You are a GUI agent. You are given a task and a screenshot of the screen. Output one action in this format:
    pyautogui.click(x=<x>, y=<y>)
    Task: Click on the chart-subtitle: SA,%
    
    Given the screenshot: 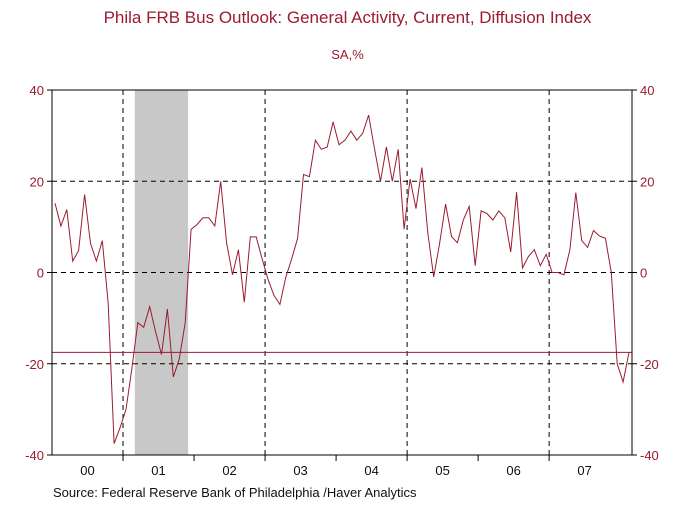 What is the action you would take?
    pyautogui.click(x=347, y=54)
    